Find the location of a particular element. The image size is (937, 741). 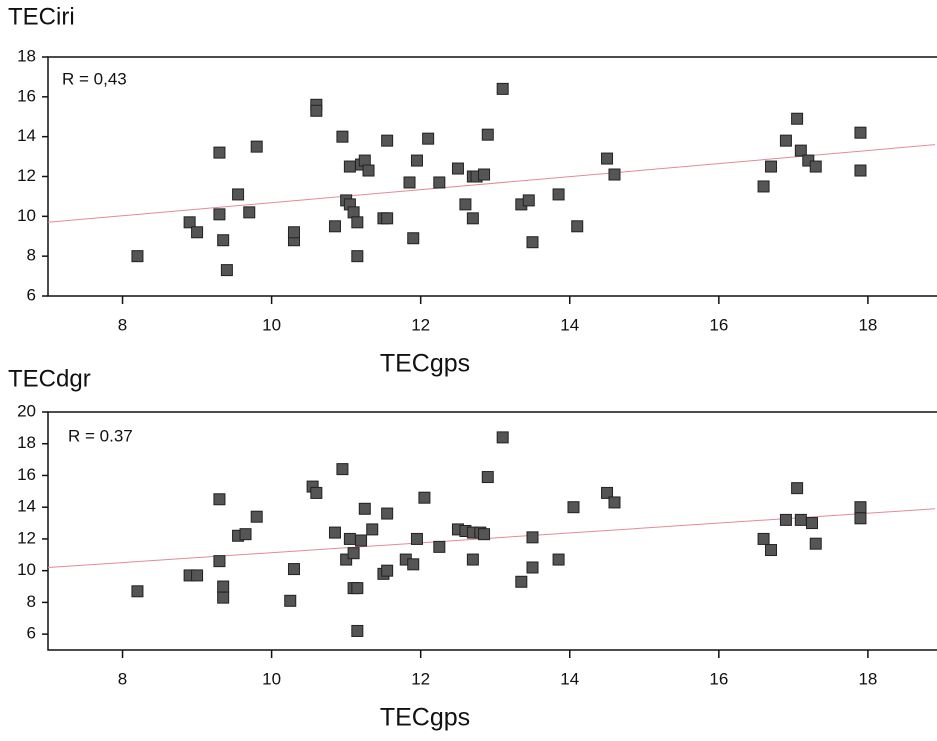

annotation: R = 0.37 is located at coordinates (100, 435).